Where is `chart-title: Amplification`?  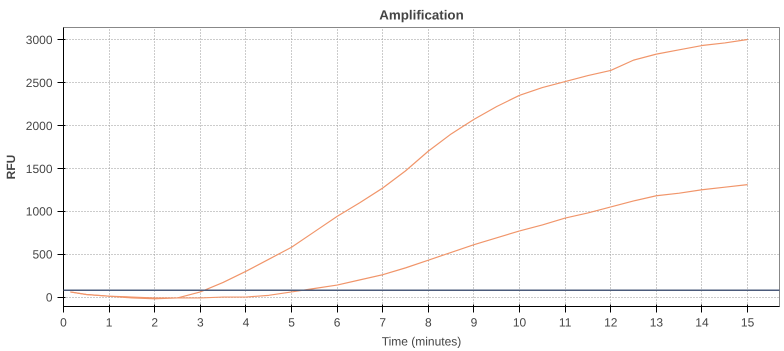
chart-title: Amplification is located at coordinates (421, 15).